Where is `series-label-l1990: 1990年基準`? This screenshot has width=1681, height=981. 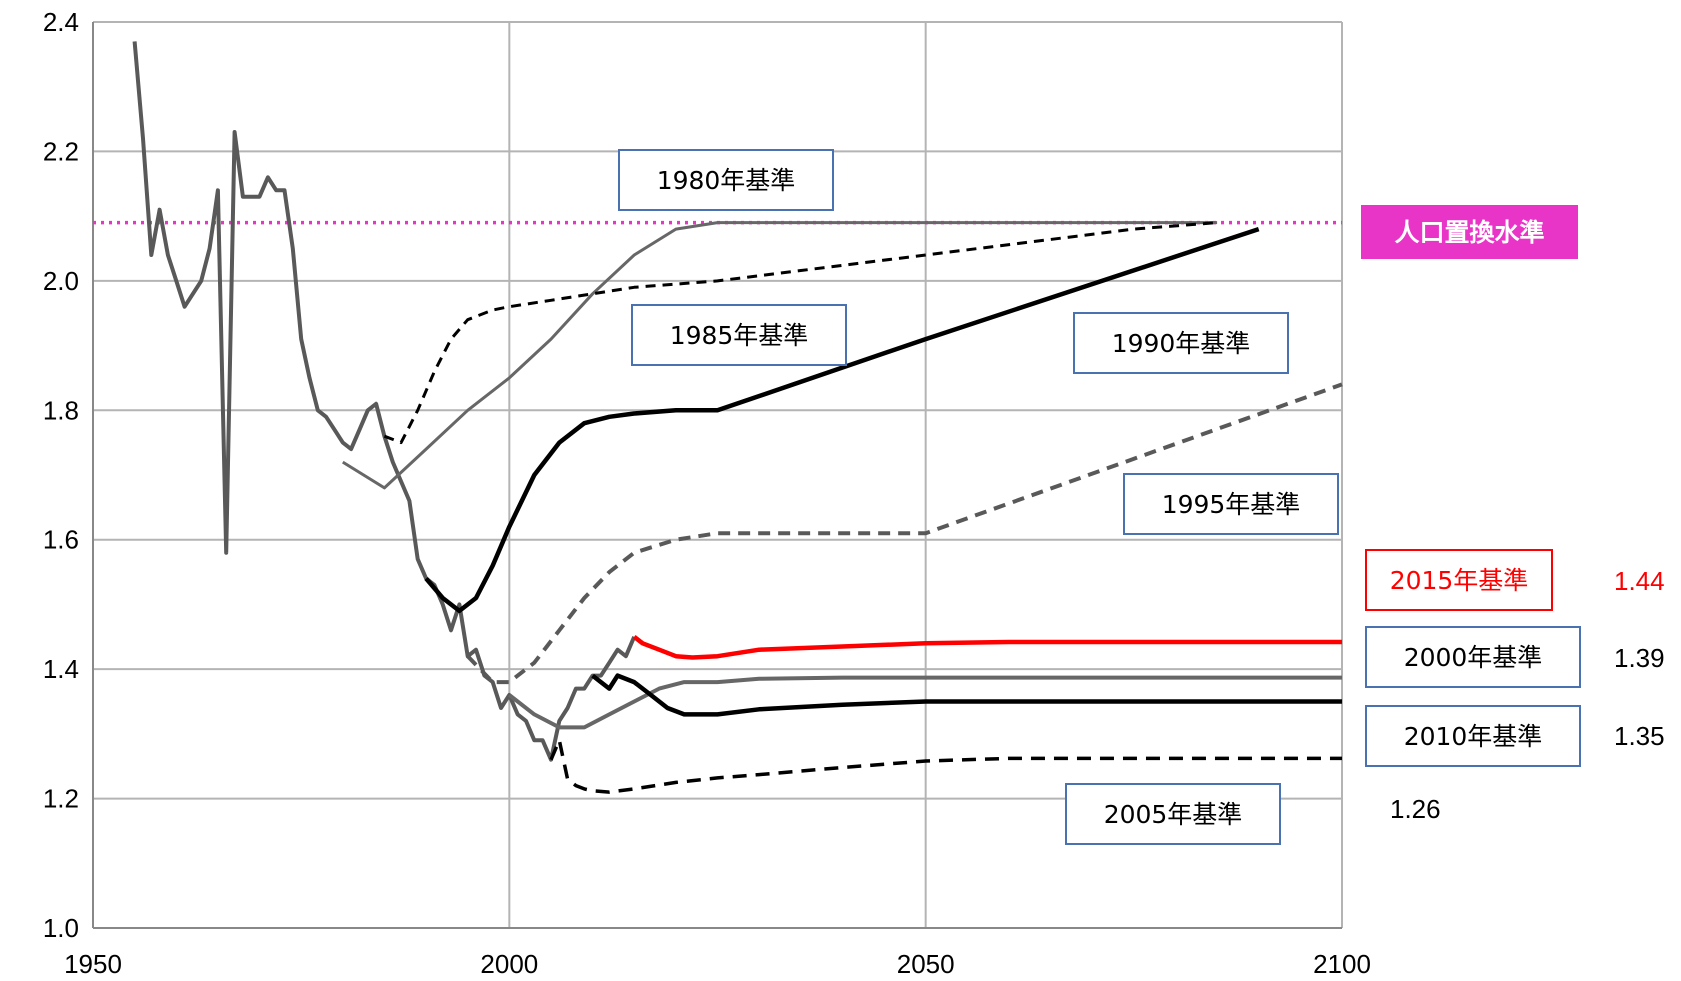
series-label-l1990: 1990年基準 is located at coordinates (1181, 343).